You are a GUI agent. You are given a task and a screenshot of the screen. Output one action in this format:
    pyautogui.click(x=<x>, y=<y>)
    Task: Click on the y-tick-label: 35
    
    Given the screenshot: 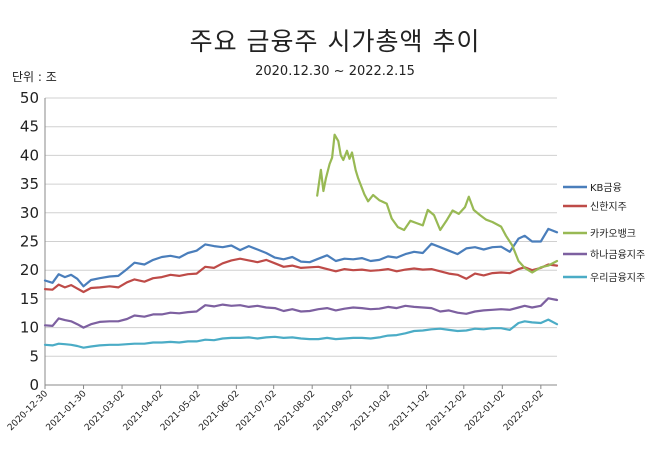 What is the action you would take?
    pyautogui.click(x=29, y=184)
    